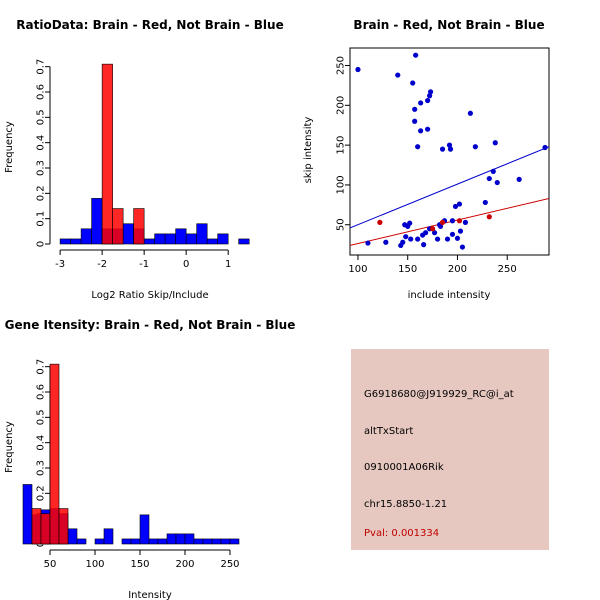  What do you see at coordinates (228, 264) in the screenshot?
I see `ratio-x-tick-label: 1` at bounding box center [228, 264].